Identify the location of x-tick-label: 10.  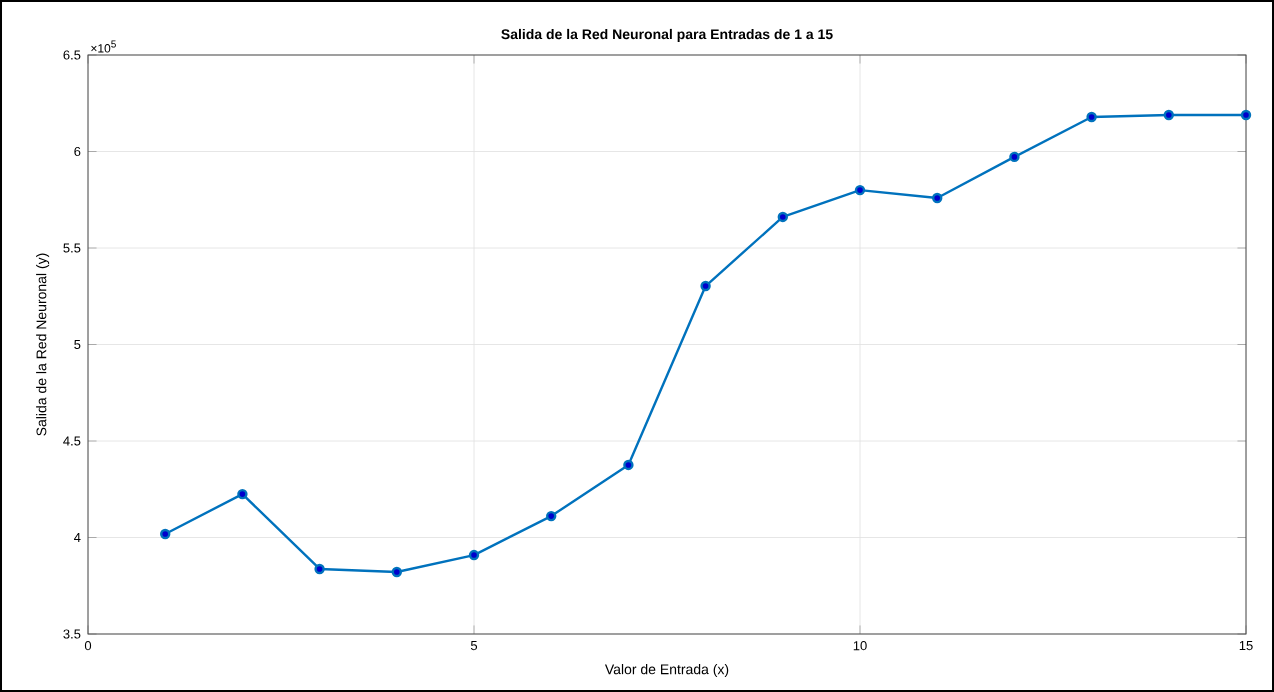
(860, 646).